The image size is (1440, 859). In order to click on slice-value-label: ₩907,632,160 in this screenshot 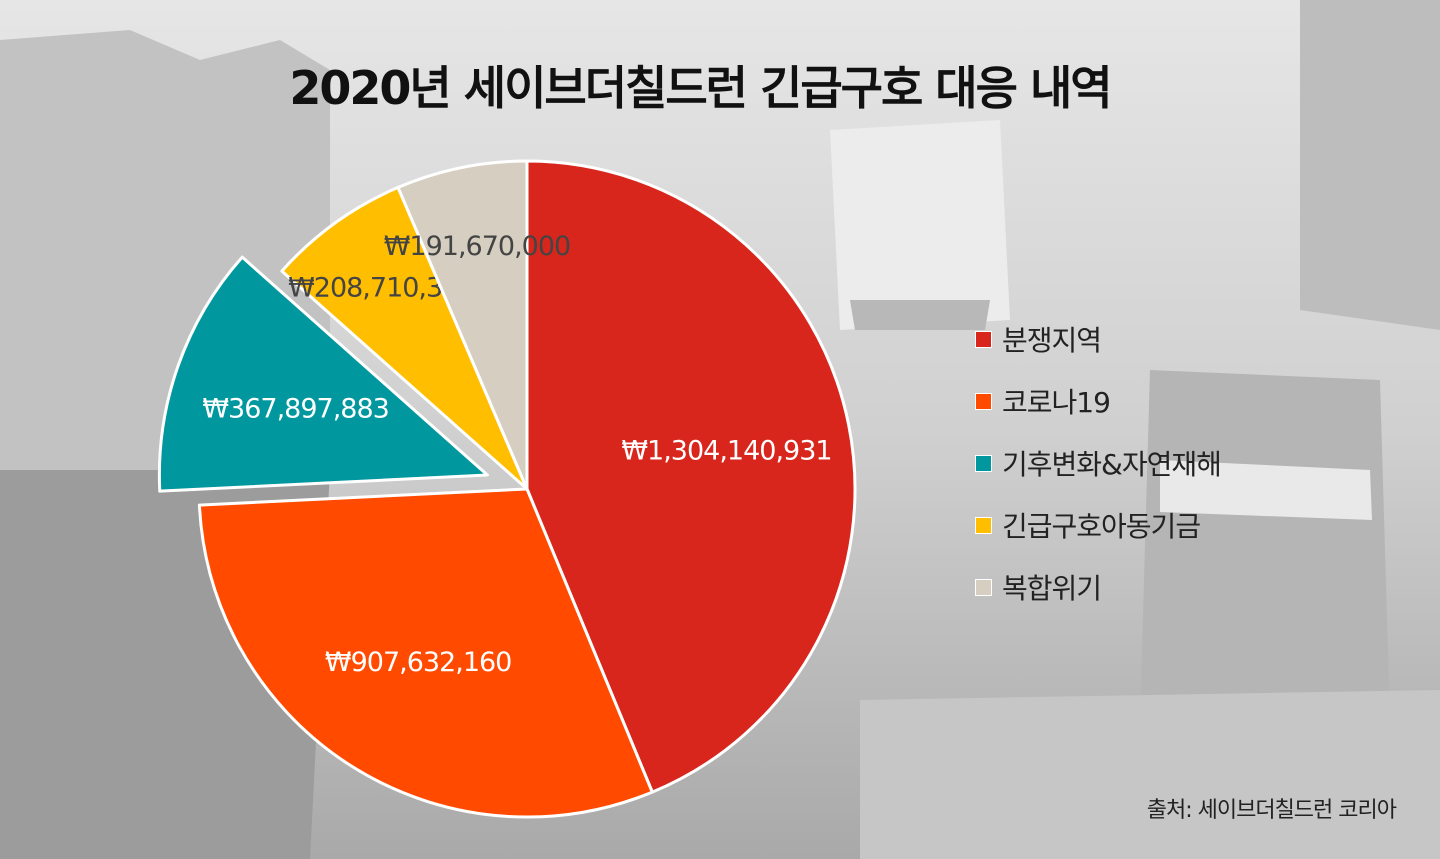, I will do `click(418, 662)`.